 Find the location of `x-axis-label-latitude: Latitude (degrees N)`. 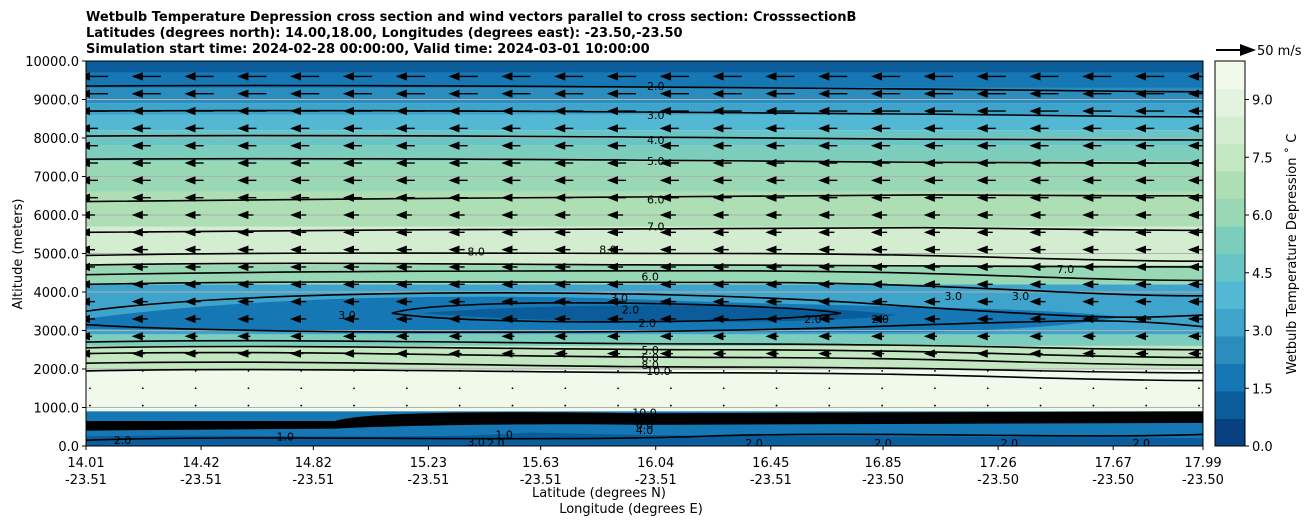

x-axis-label-latitude: Latitude (degrees N) is located at coordinates (599, 493).